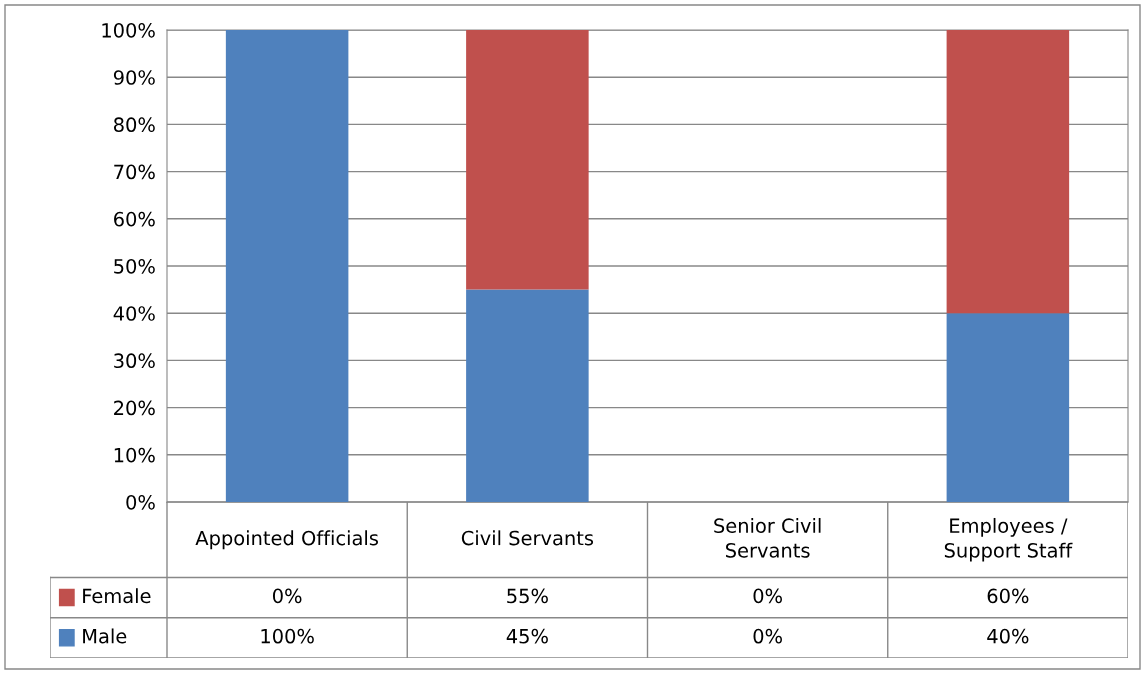 The height and width of the screenshot is (674, 1147). Describe the element at coordinates (134, 77) in the screenshot. I see `y-tick-label: 90%` at that location.